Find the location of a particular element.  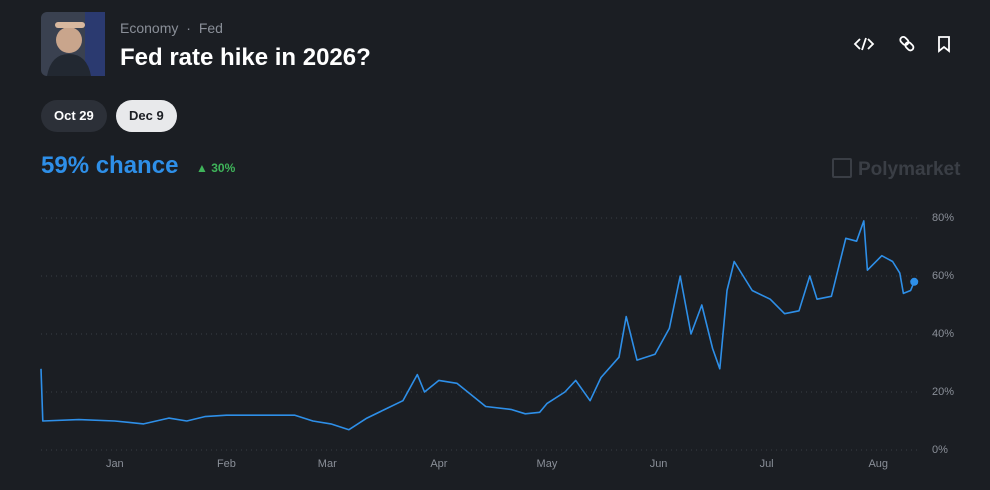

y-tick-label: 60% is located at coordinates (943, 276).